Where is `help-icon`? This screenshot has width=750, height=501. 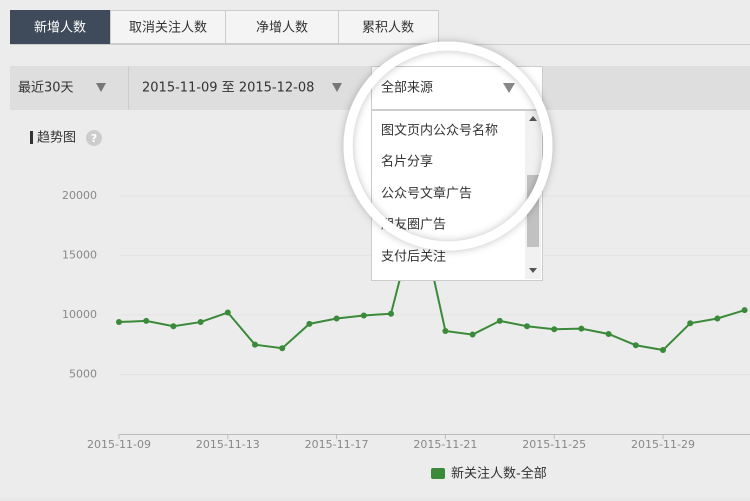 help-icon is located at coordinates (94, 138).